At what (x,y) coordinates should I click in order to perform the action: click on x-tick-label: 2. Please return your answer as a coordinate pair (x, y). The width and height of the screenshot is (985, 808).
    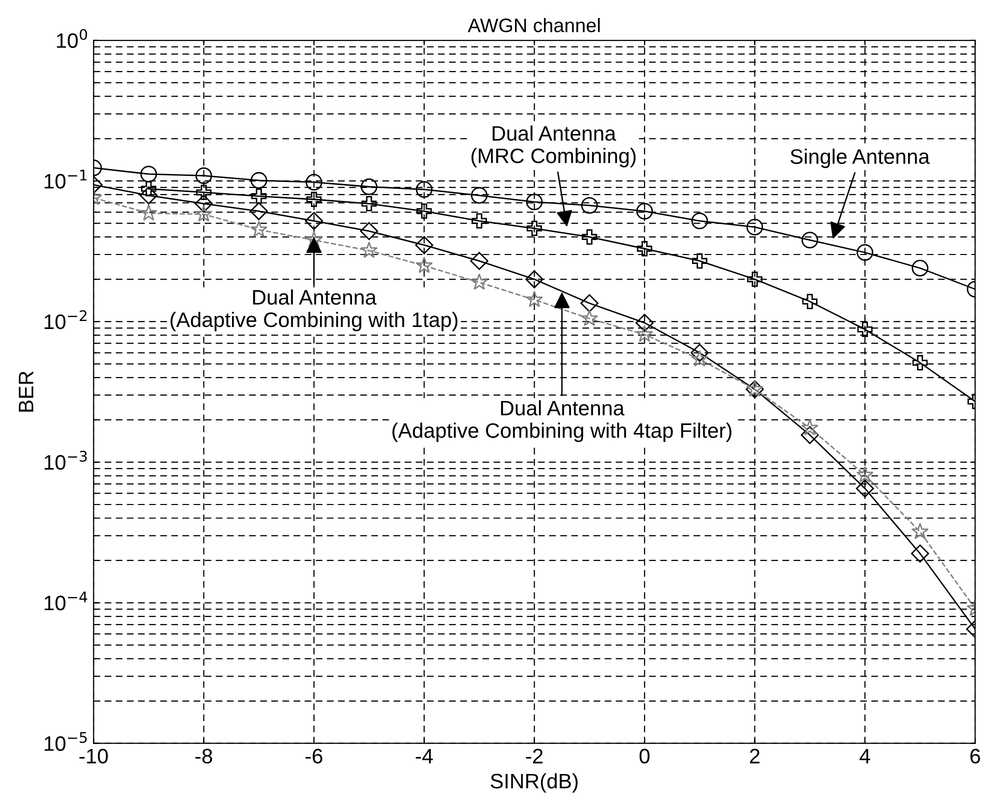
    Looking at the image, I should click on (755, 756).